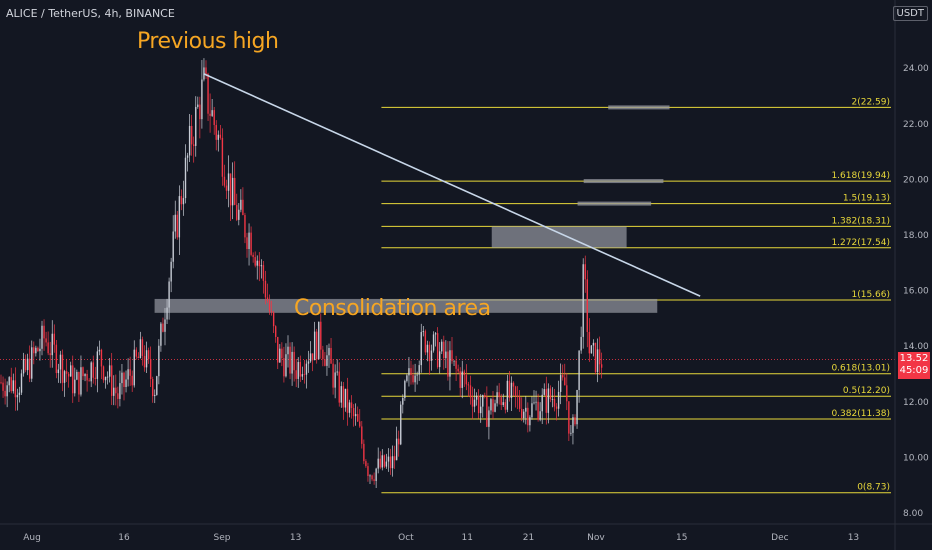  What do you see at coordinates (392, 308) in the screenshot?
I see `consolidation-annotation: Consolidation area` at bounding box center [392, 308].